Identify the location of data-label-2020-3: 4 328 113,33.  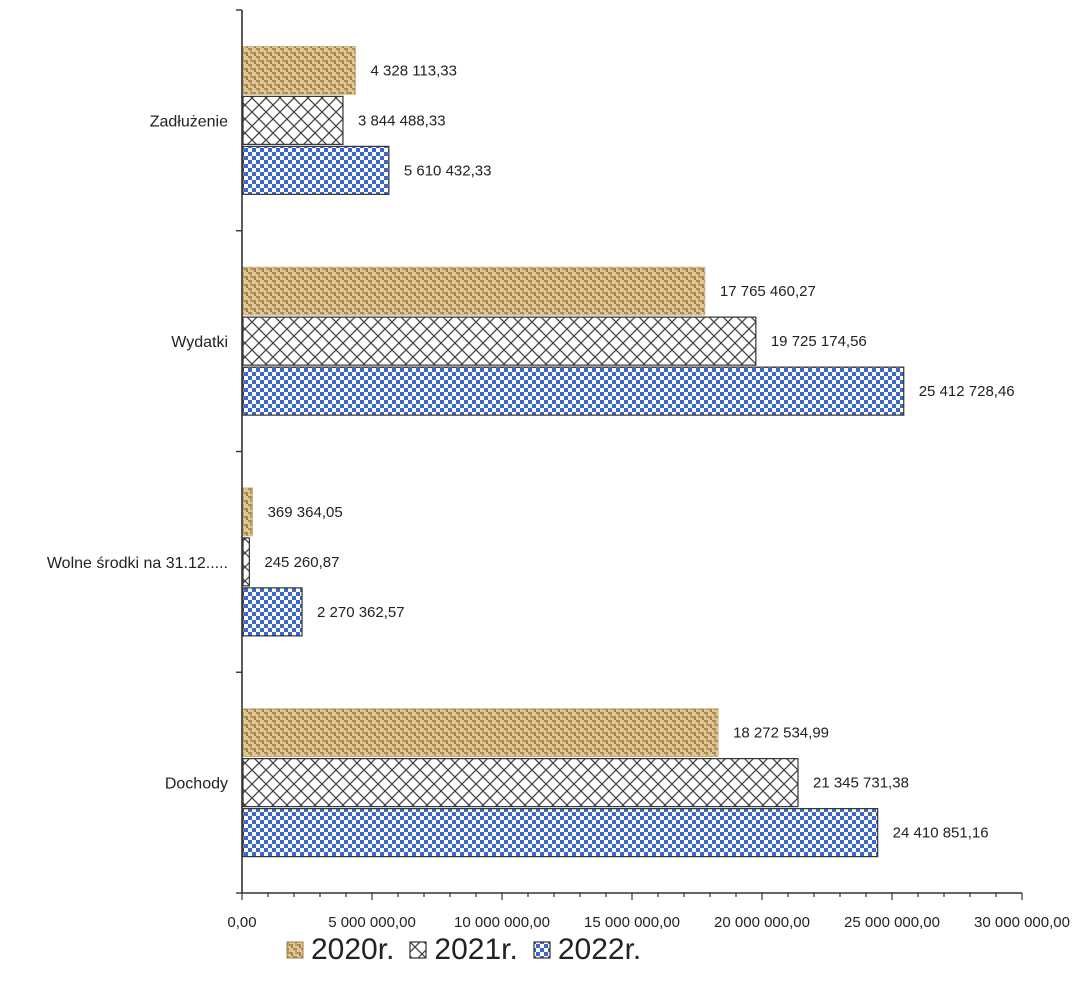
(414, 70).